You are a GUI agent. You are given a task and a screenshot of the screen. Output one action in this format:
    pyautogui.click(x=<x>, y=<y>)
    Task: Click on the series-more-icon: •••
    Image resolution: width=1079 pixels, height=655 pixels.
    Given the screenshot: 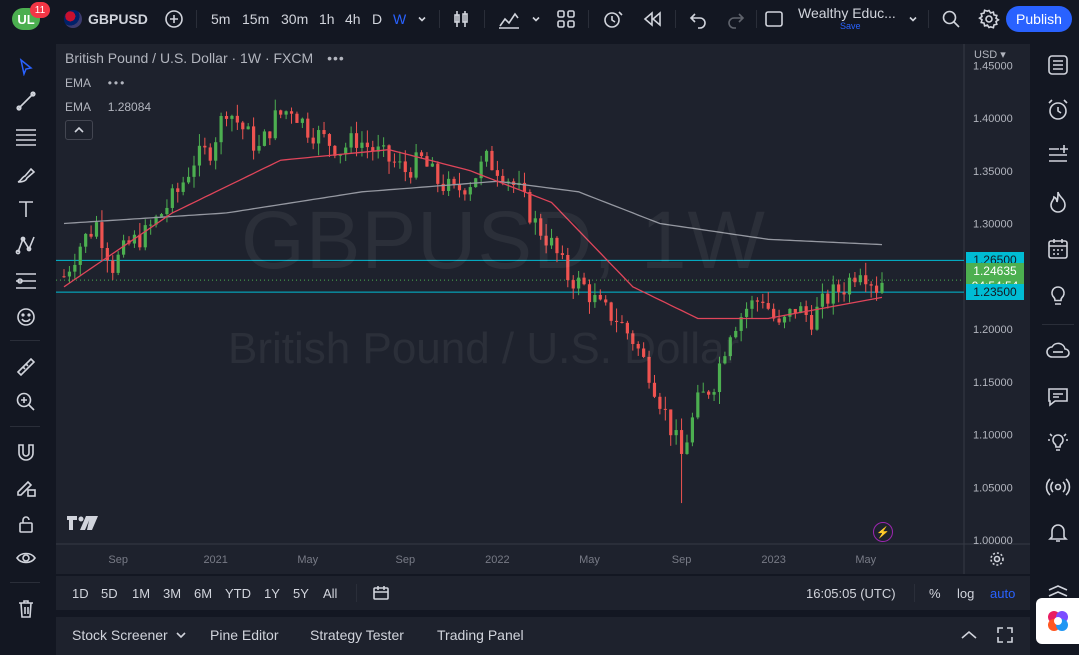 What is the action you would take?
    pyautogui.click(x=336, y=58)
    